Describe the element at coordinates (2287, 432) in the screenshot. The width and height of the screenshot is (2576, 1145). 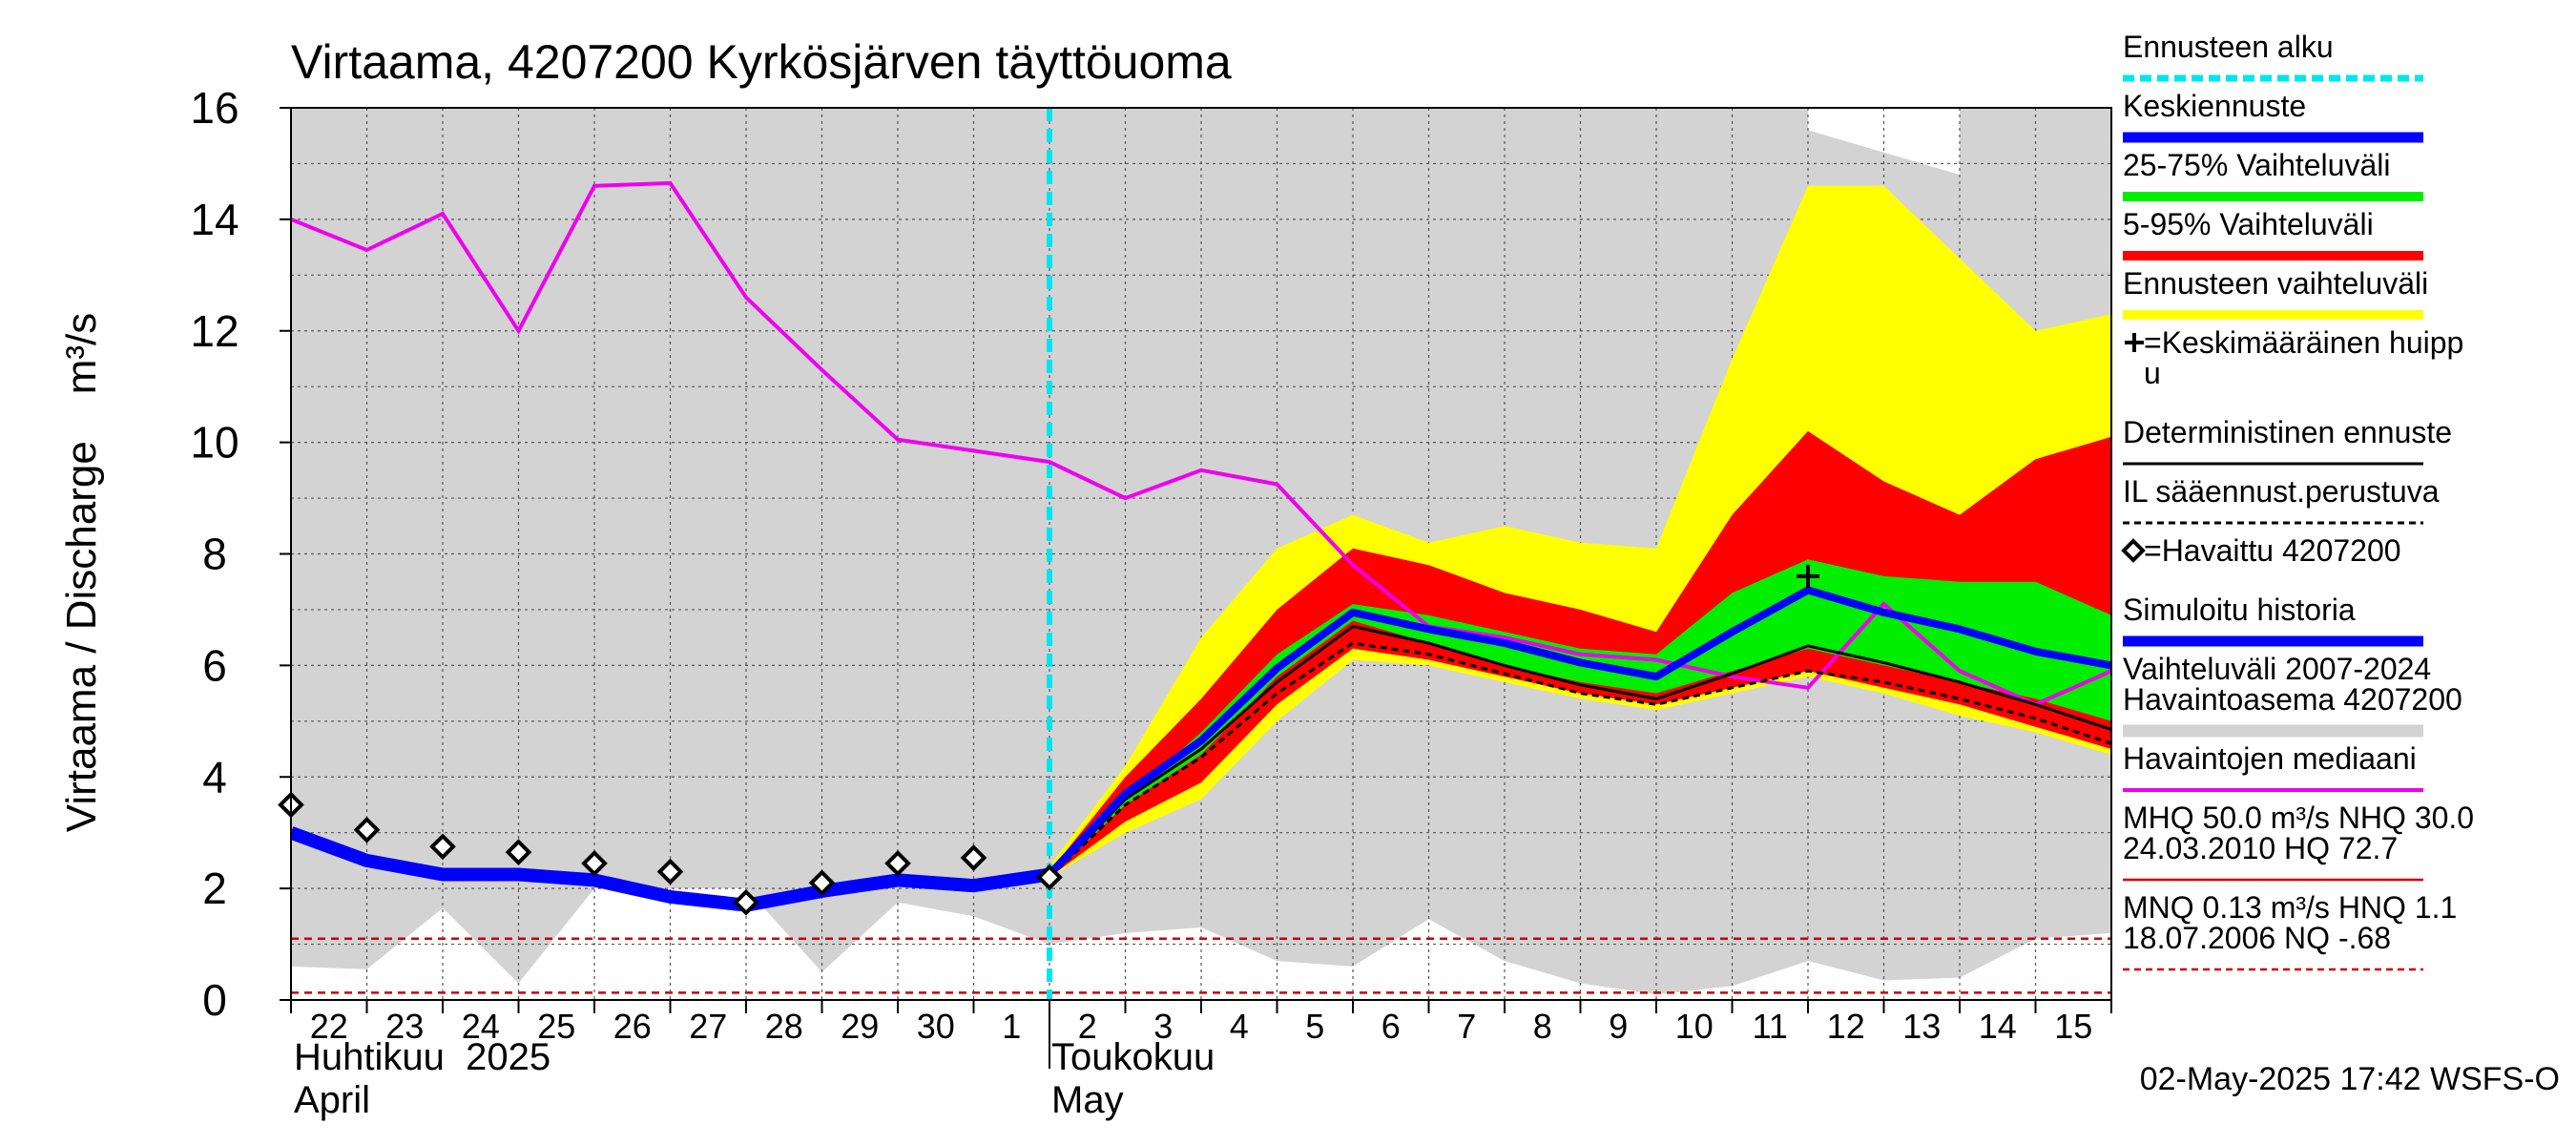
I see `legend-label: Deterministinen ennuste` at that location.